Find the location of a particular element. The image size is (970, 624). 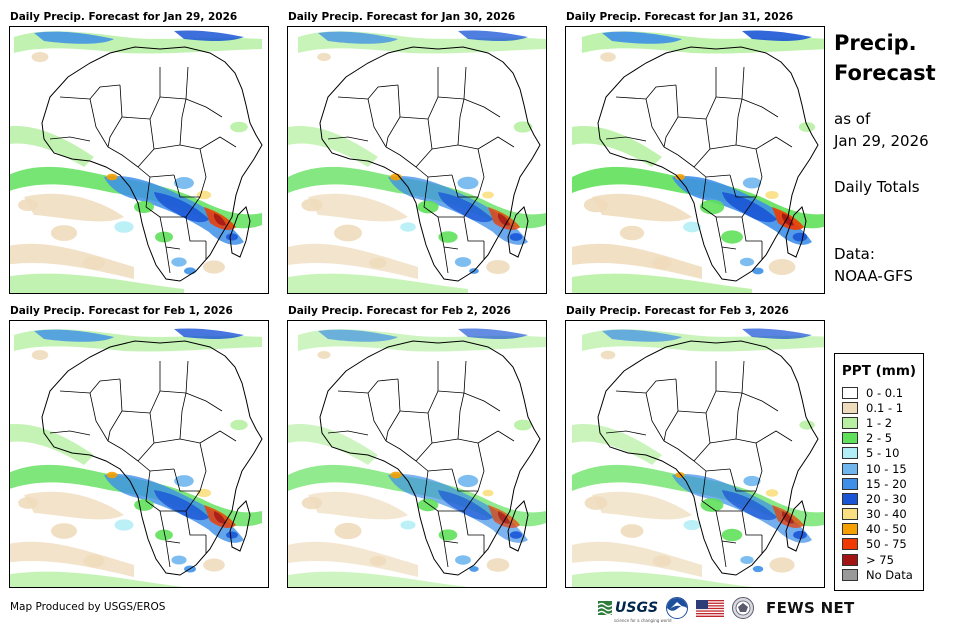

legend-item: 40 - 50 is located at coordinates (879, 529).